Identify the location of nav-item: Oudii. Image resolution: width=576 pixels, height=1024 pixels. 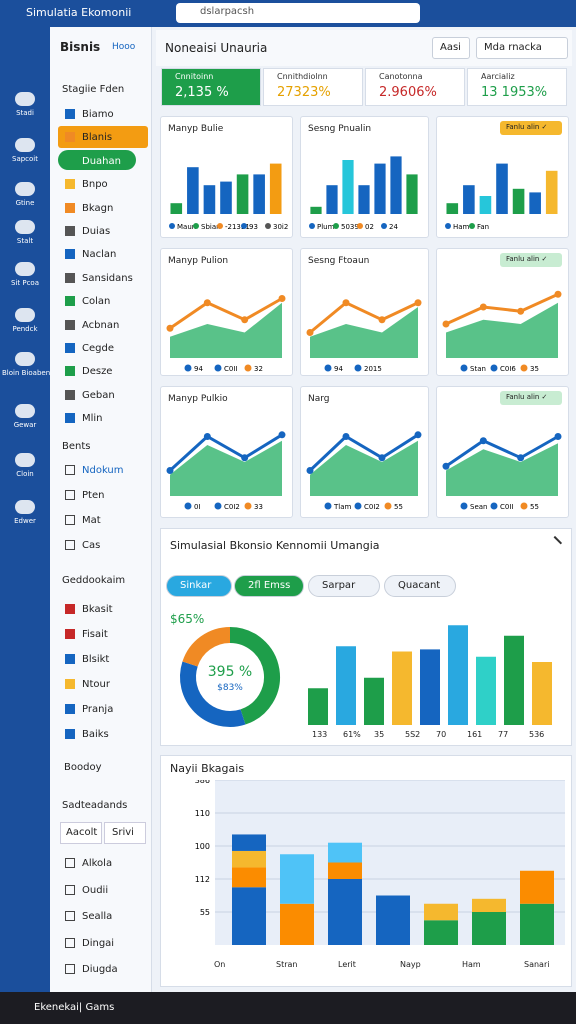
(95, 890).